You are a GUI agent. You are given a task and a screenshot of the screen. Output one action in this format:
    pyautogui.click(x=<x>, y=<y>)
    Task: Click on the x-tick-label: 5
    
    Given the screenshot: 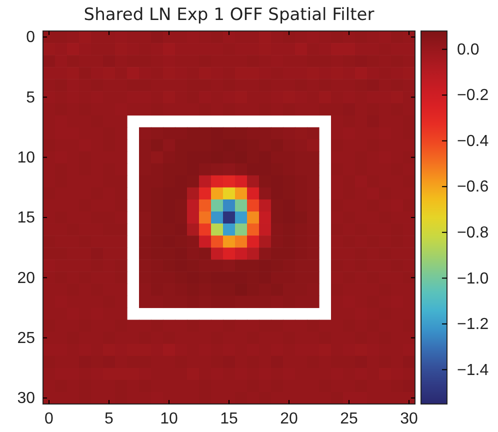 What is the action you would take?
    pyautogui.click(x=109, y=419)
    